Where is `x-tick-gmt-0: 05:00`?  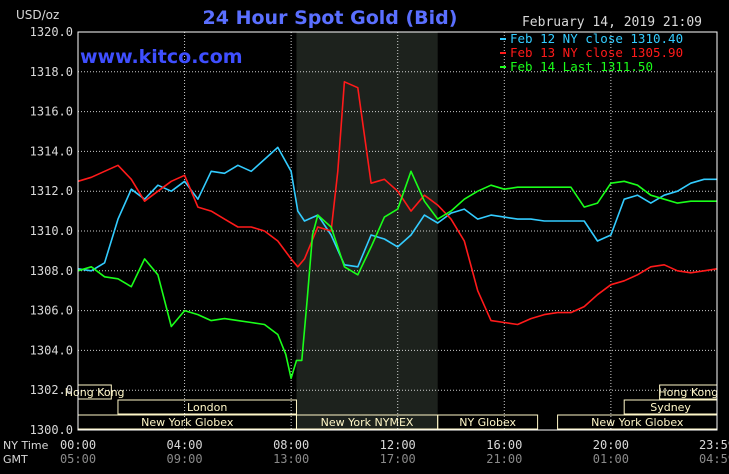
x-tick-gmt-0: 05:00 is located at coordinates (78, 459).